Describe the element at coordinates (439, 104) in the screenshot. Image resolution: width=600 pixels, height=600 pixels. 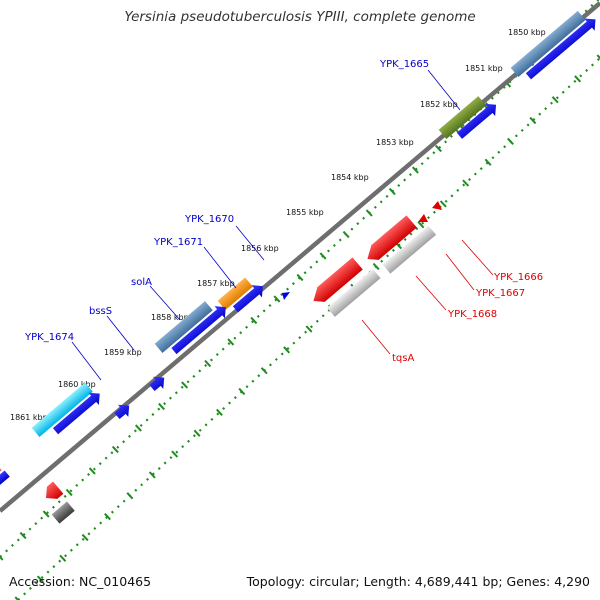
I see `tick-label-1852: 1852 kbp` at that location.